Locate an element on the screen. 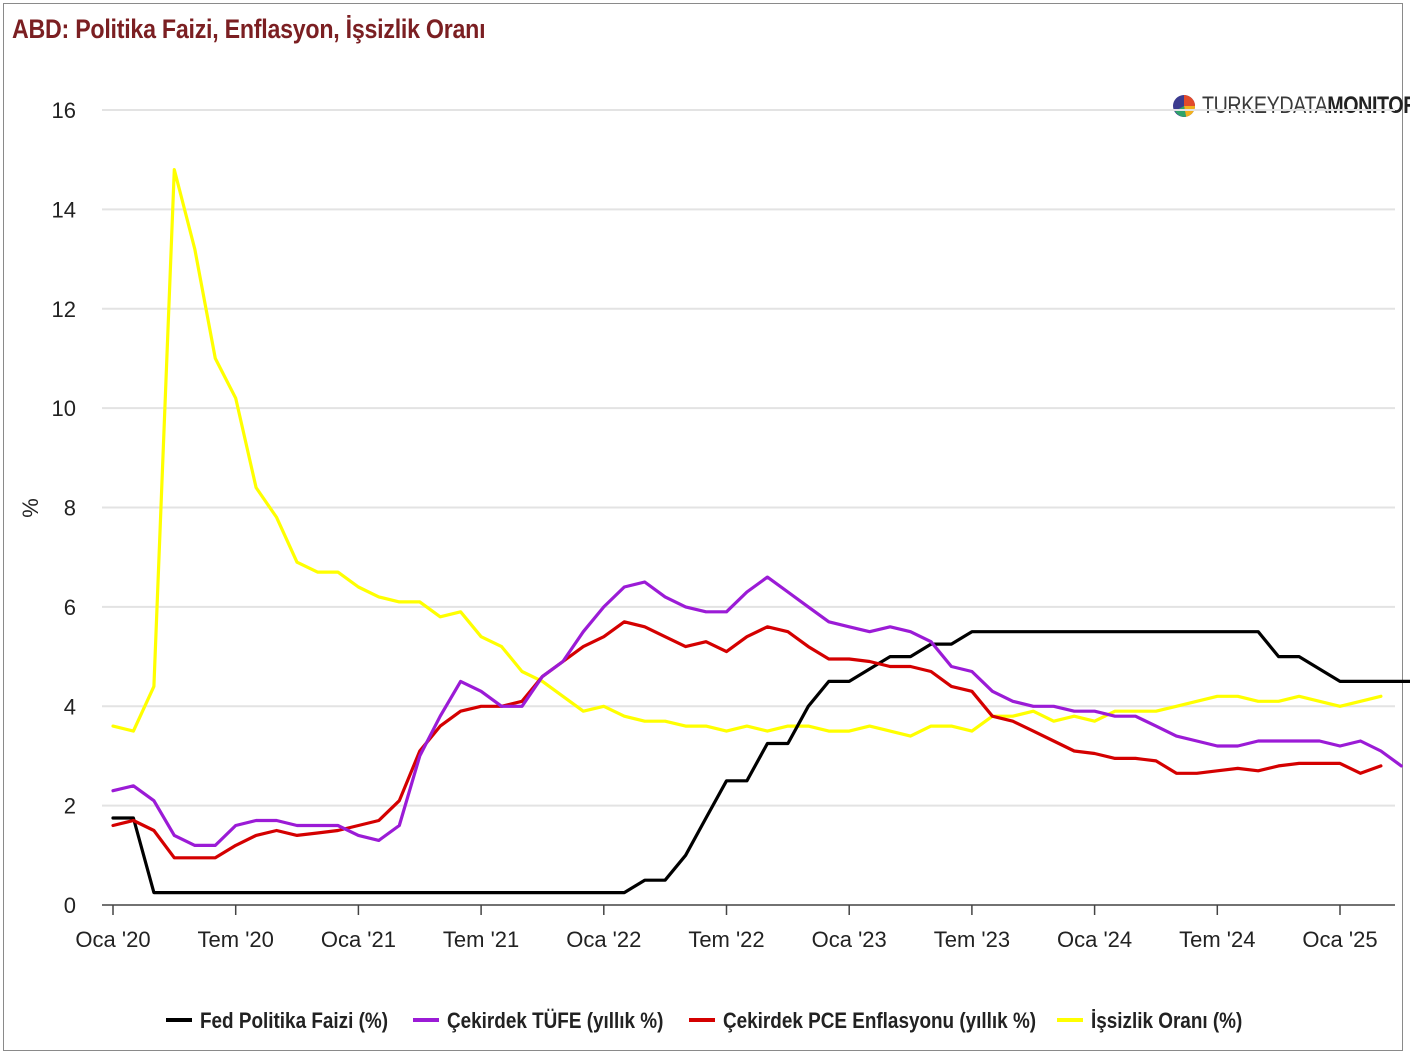 The image size is (1410, 1059). legend-label: Fed Politika Faizi (%) is located at coordinates (294, 1021).